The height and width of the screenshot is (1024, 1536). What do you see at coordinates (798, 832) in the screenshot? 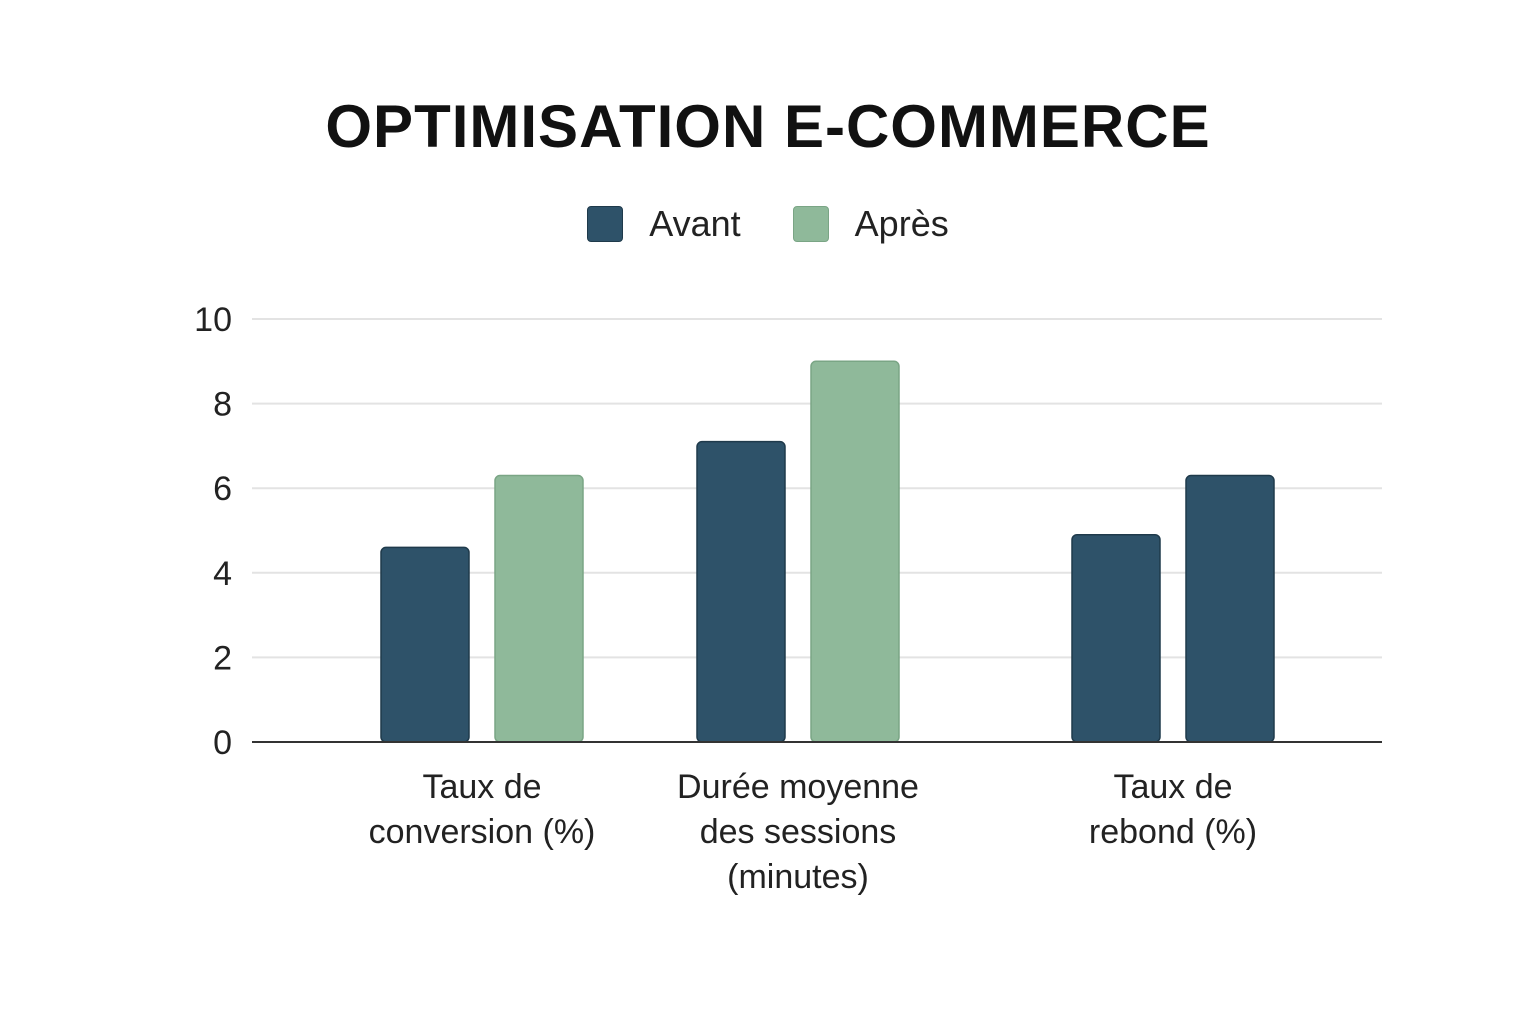
I see `x-tick-label: Durée moyenne des sessions (minutes)` at bounding box center [798, 832].